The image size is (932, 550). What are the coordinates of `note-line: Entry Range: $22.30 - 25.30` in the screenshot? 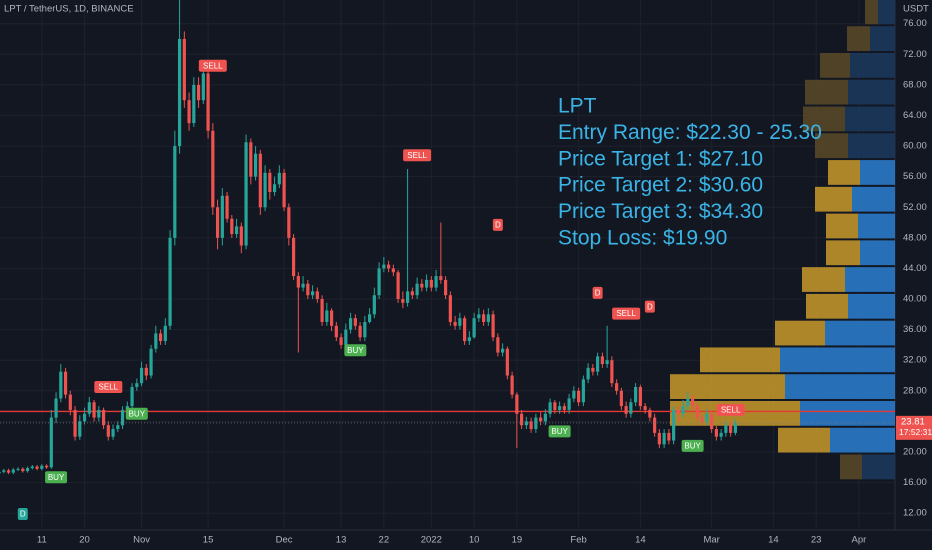 It's located at (690, 132).